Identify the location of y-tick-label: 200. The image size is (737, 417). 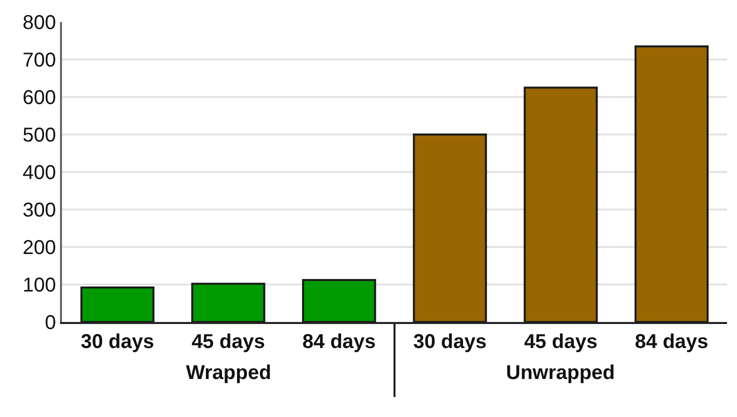
(39, 248).